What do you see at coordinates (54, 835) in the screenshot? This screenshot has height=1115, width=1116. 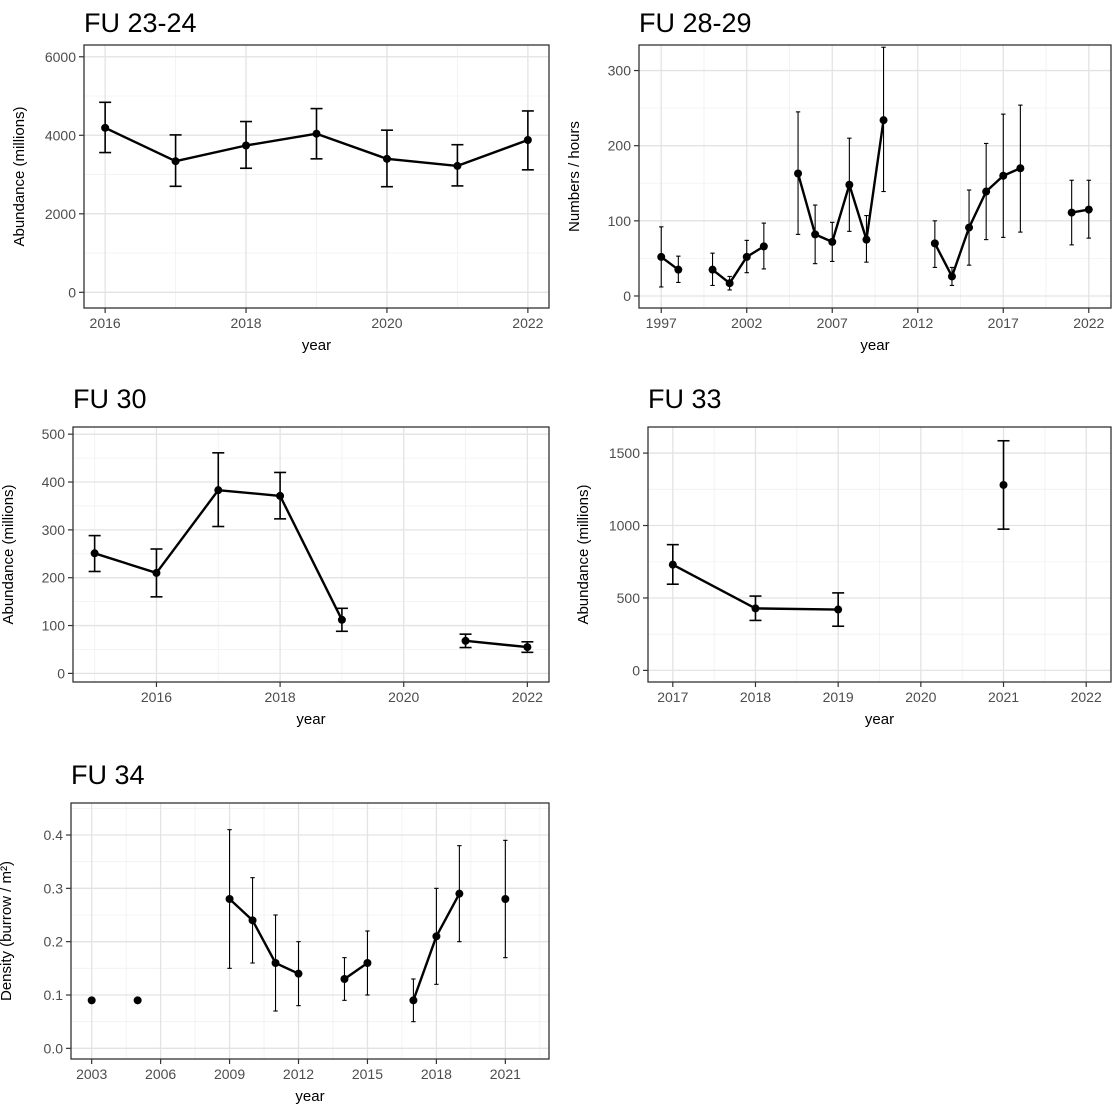 I see `y-tick-label: 0.4` at bounding box center [54, 835].